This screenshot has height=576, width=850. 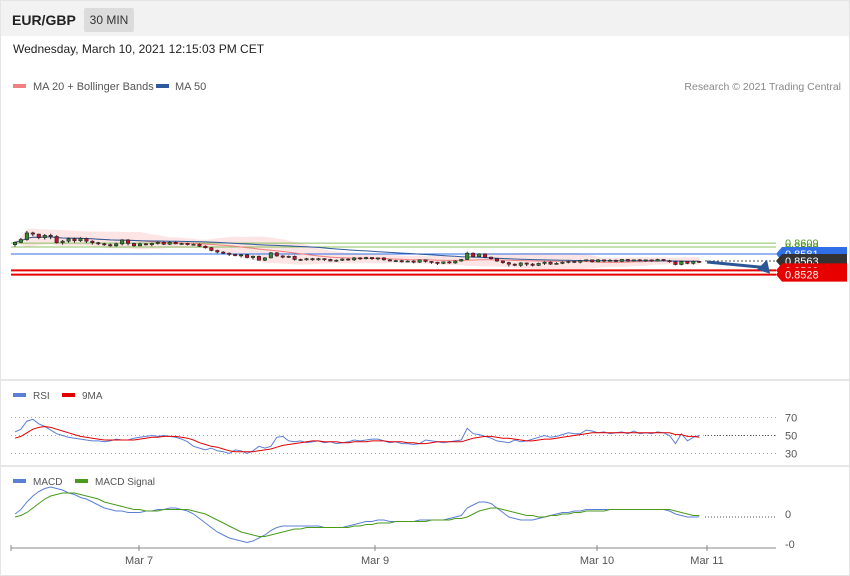 What do you see at coordinates (92, 396) in the screenshot?
I see `legend-label: 9MA` at bounding box center [92, 396].